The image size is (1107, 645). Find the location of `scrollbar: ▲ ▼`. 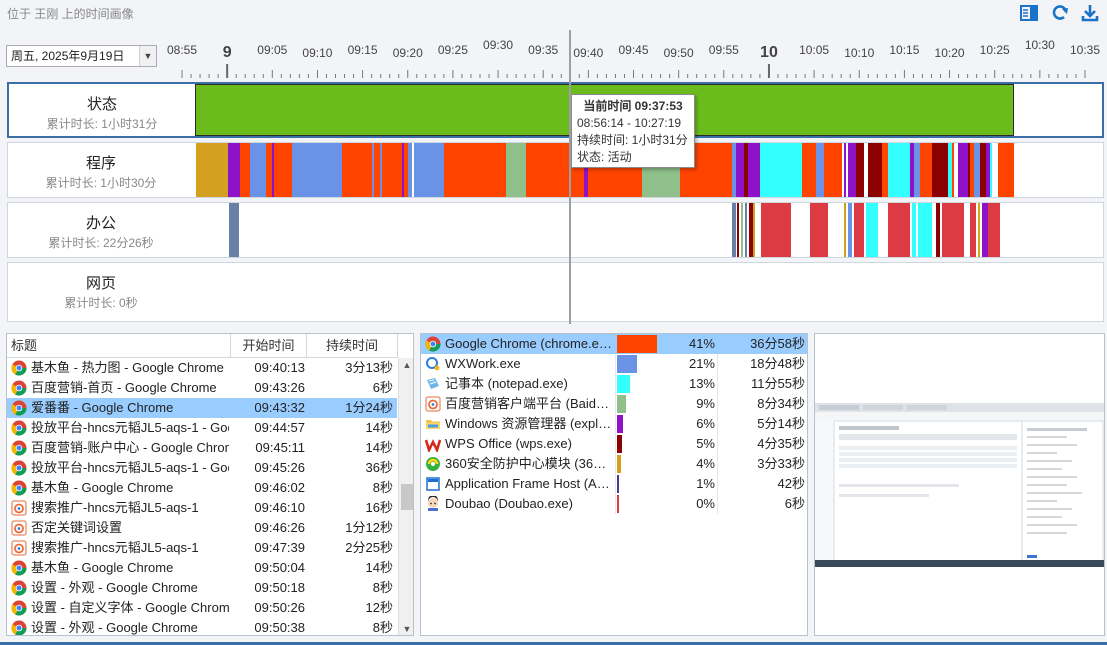

scrollbar: ▲ ▼ is located at coordinates (405, 496).